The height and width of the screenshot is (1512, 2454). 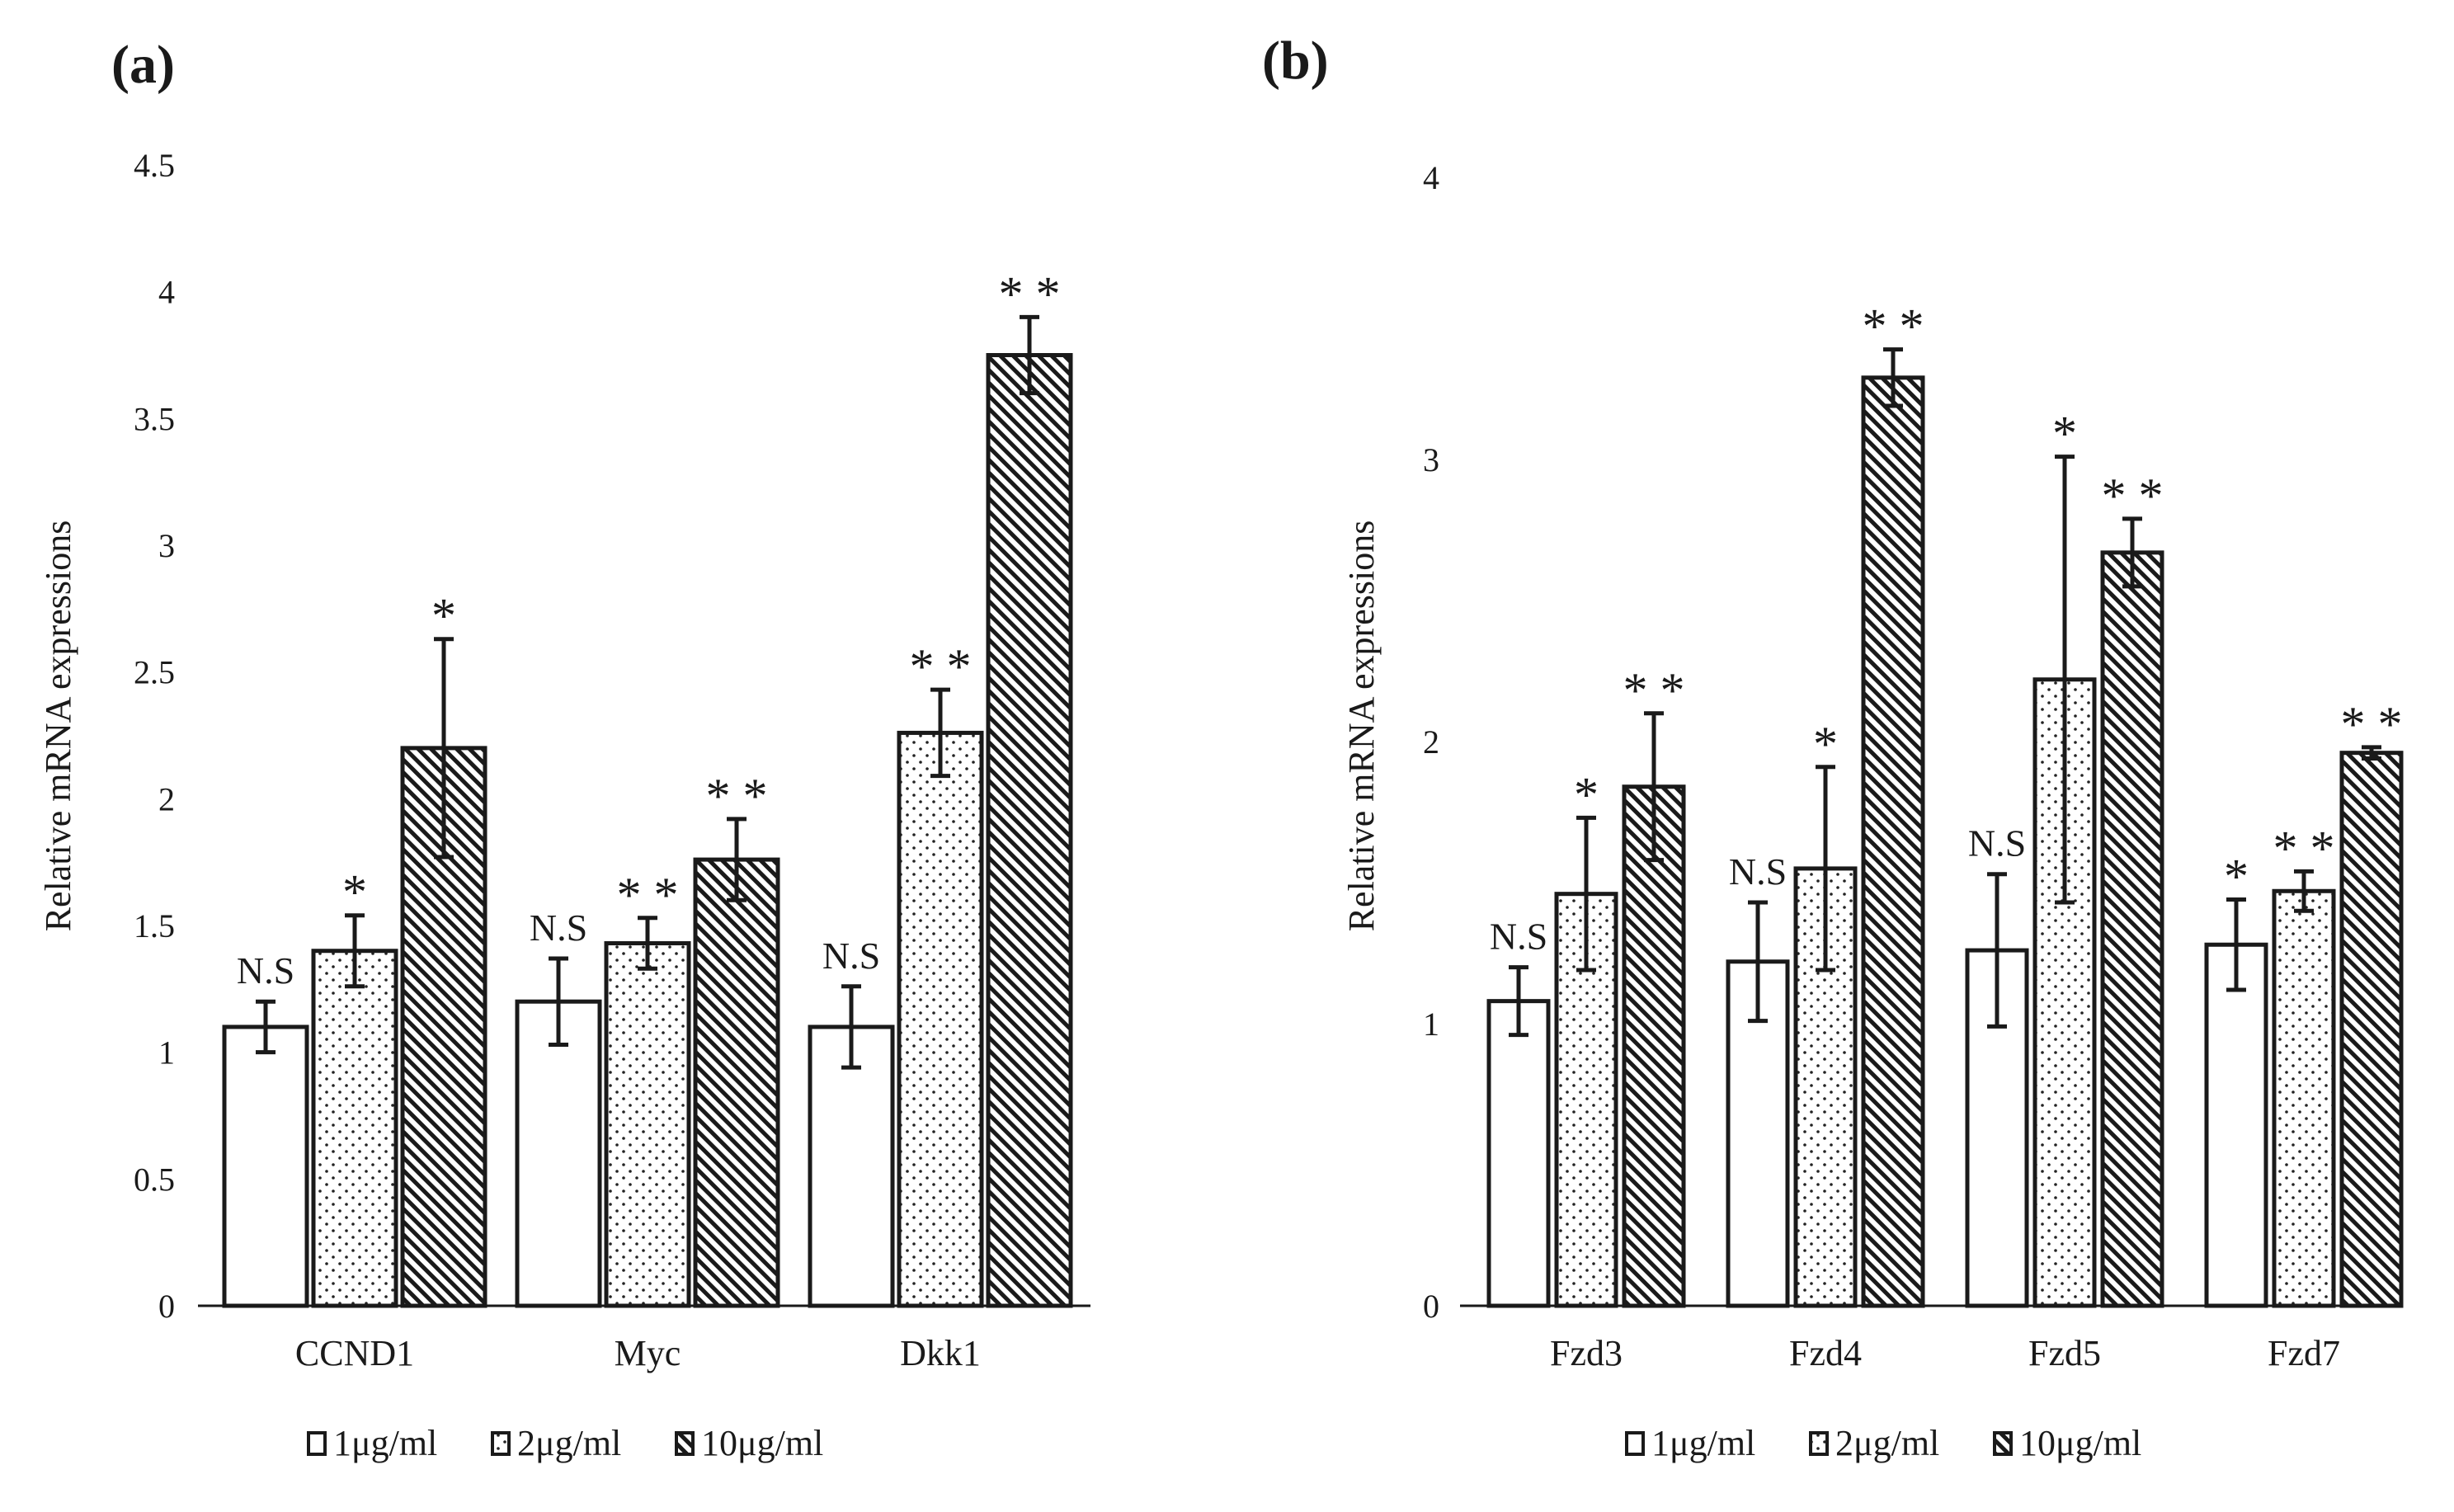 I want to click on category-label: Myc, so click(x=648, y=1353).